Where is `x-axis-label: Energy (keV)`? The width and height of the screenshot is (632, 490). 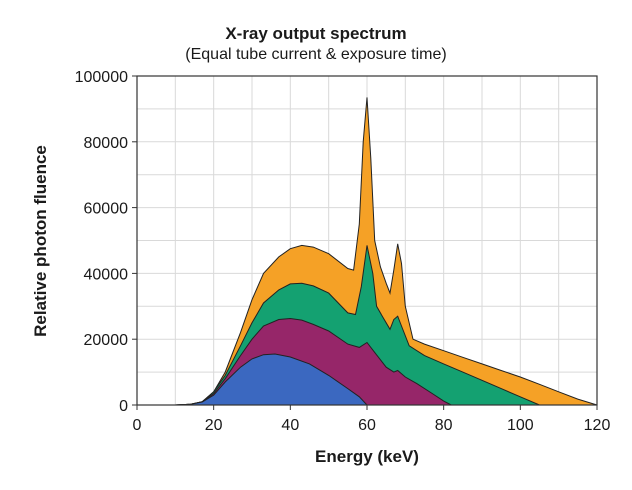
x-axis-label: Energy (keV) is located at coordinates (367, 456).